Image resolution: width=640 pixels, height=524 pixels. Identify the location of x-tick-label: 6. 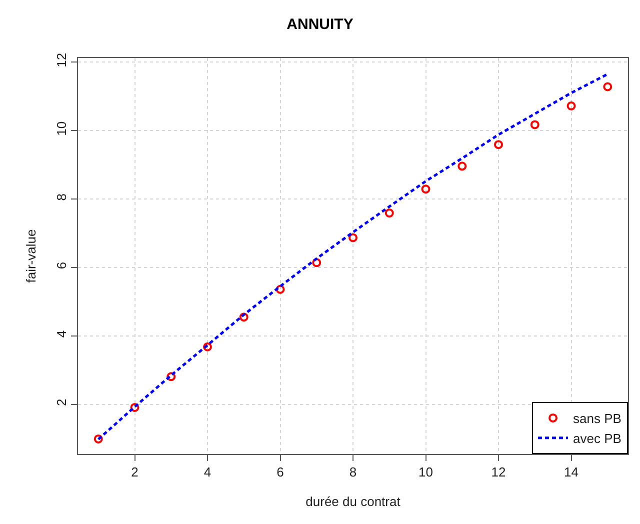
(280, 472).